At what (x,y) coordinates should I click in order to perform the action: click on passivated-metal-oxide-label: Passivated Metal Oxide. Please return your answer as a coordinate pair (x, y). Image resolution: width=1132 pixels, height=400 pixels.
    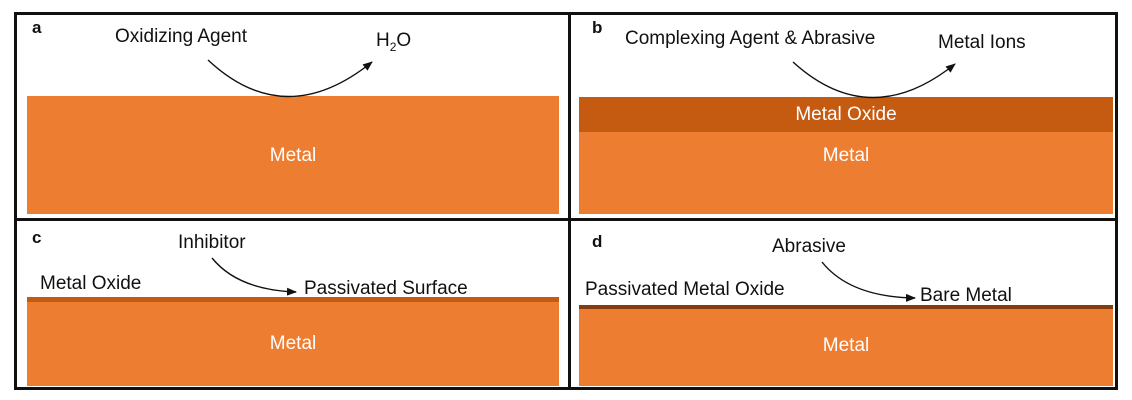
    Looking at the image, I should click on (685, 289).